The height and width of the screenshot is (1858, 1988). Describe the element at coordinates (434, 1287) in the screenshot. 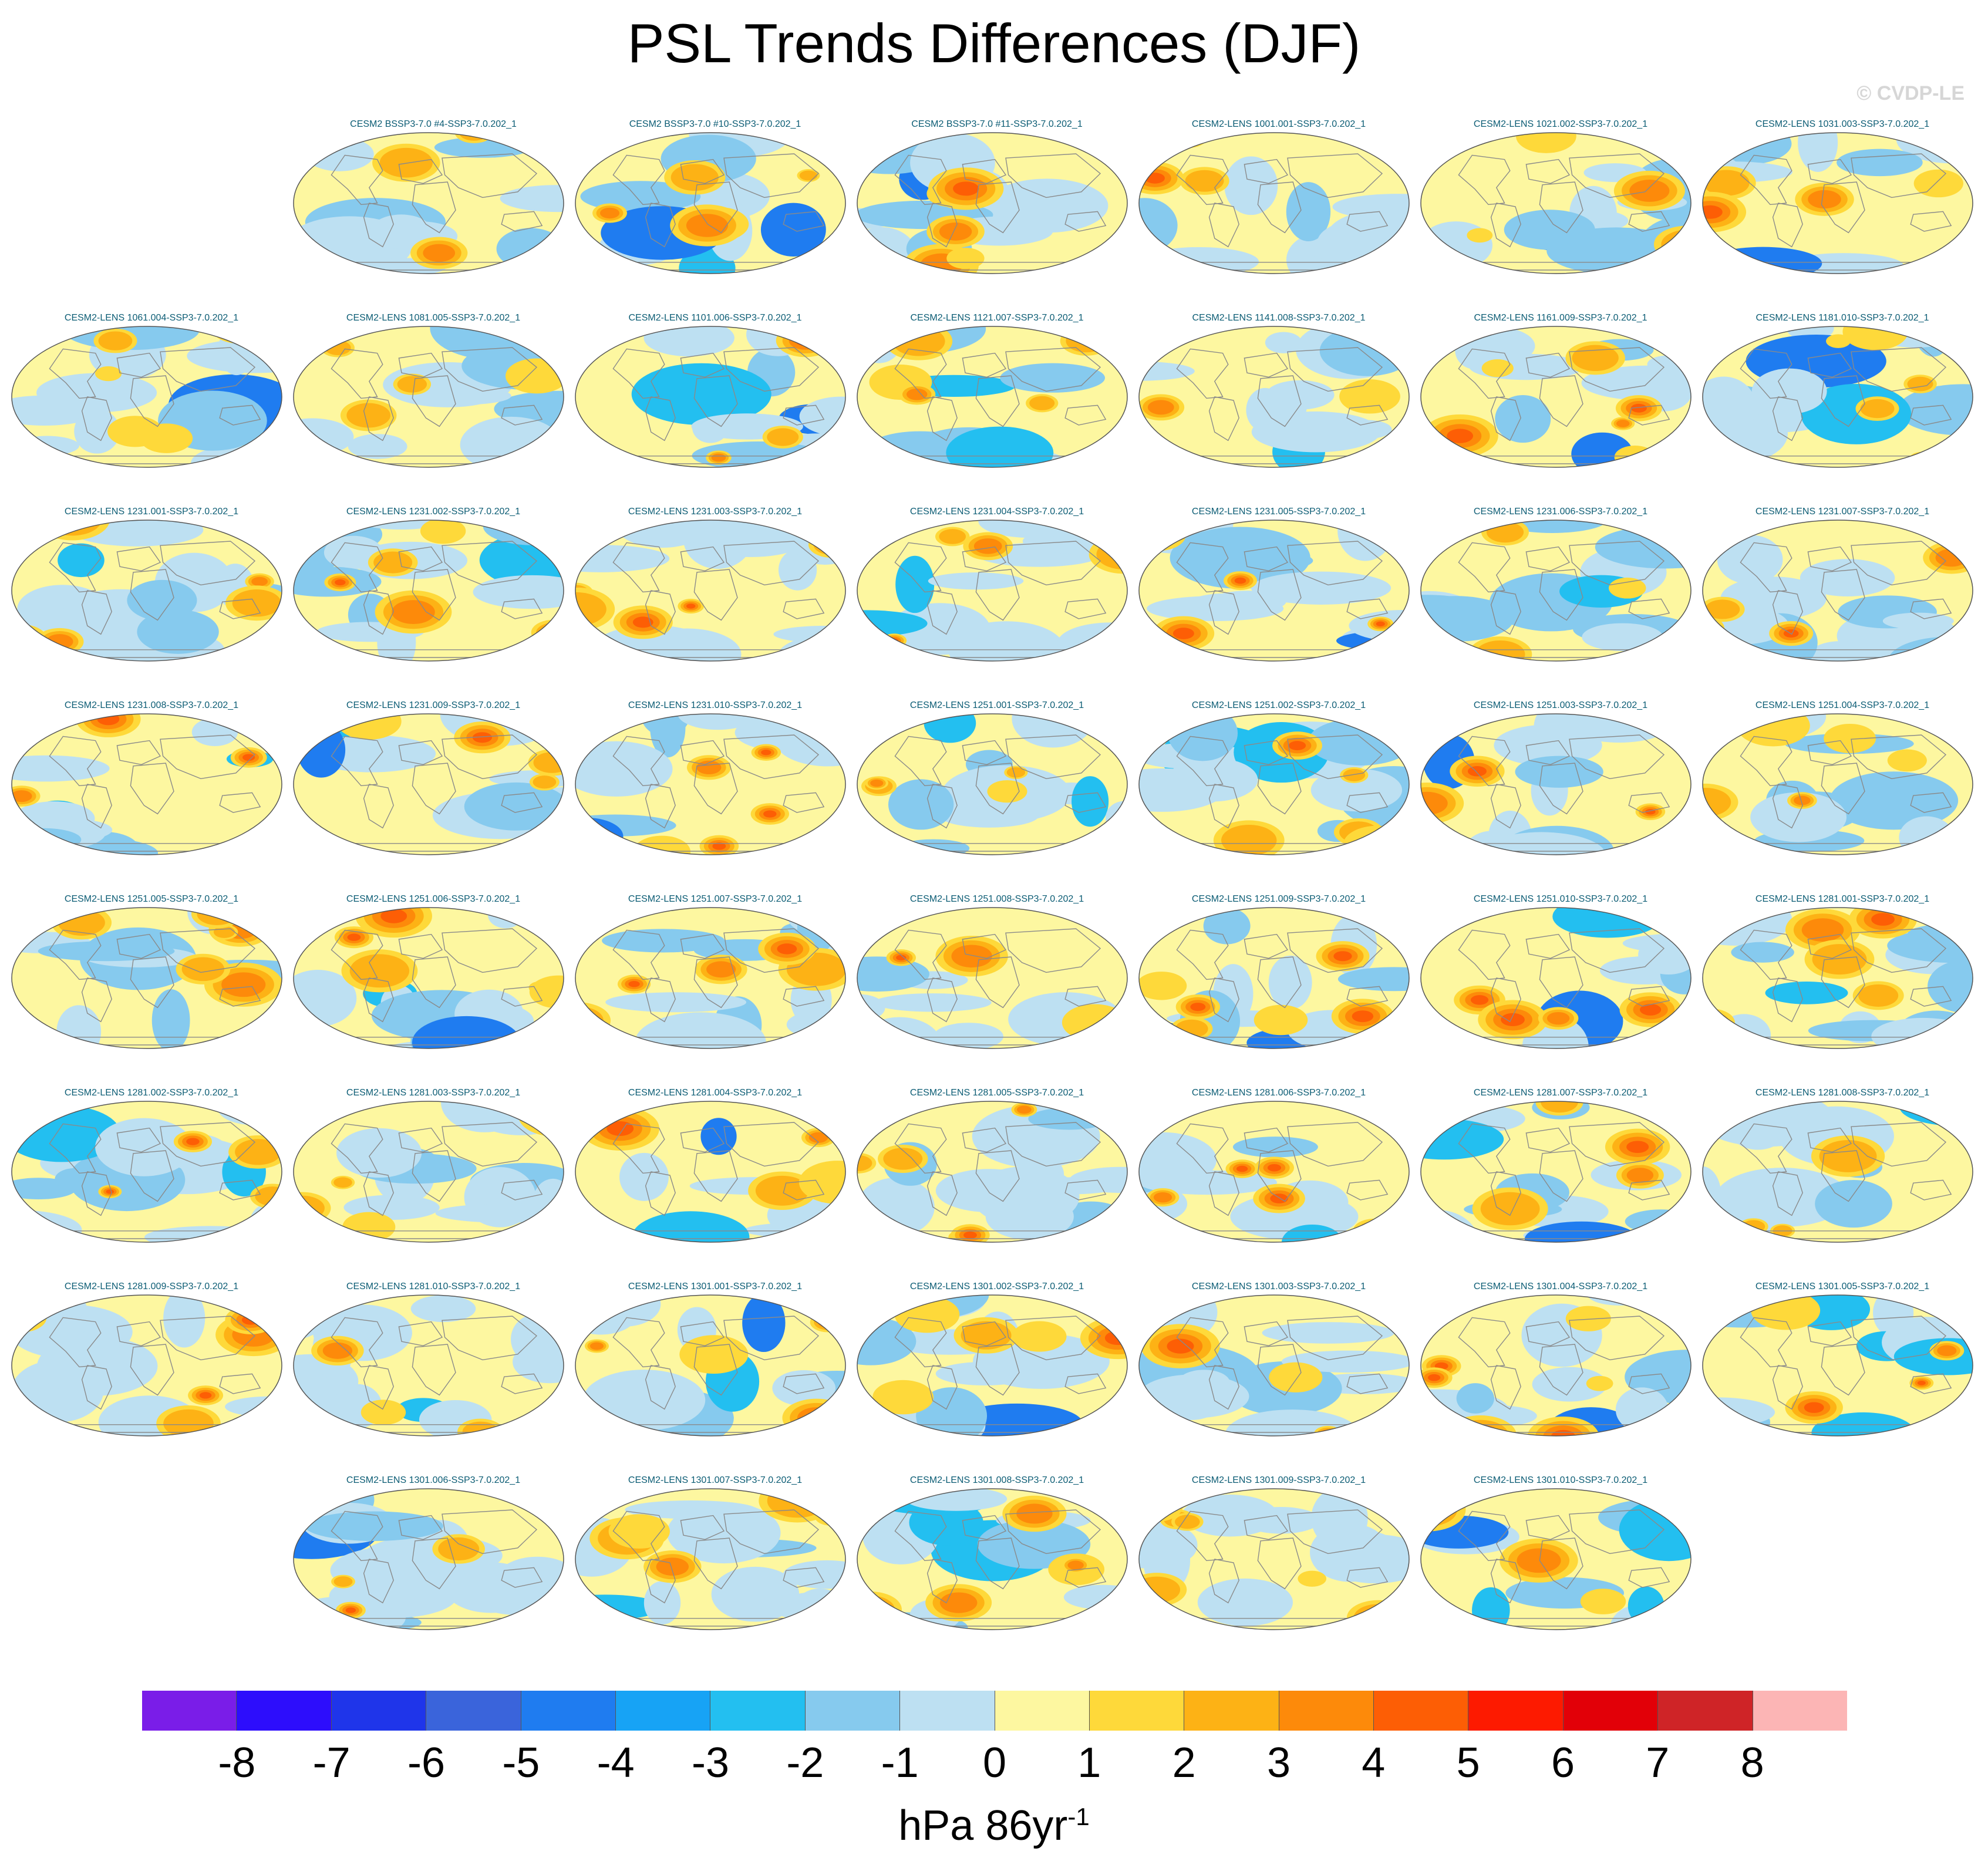

I see `map-panel-title: CESM2-LENS 1281.010-SSP3-7.0.202_1` at that location.